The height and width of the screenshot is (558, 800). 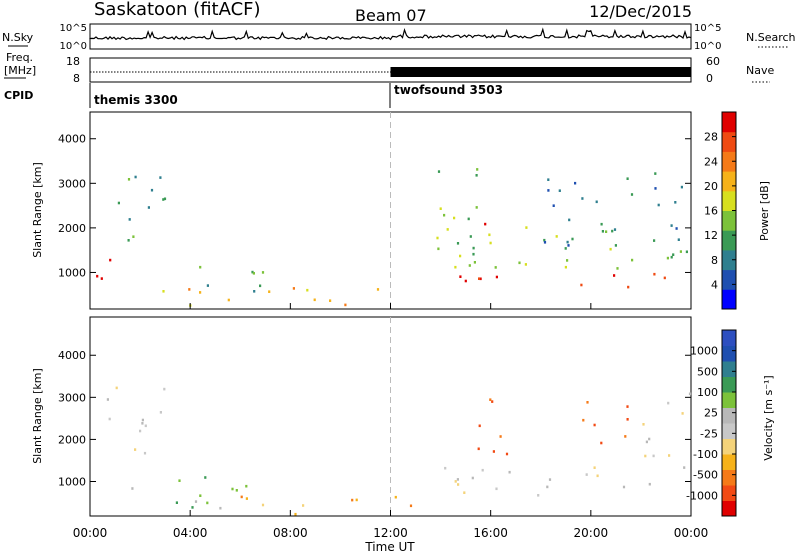 What do you see at coordinates (76, 78) in the screenshot?
I see `freq-tick-bottom: 8` at bounding box center [76, 78].